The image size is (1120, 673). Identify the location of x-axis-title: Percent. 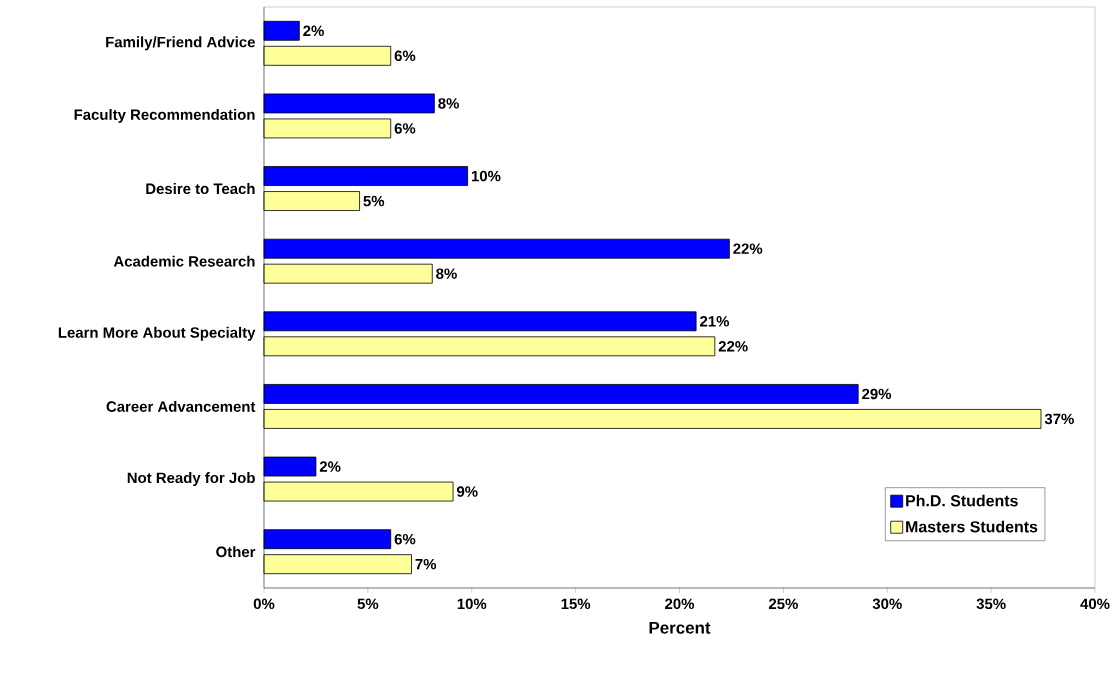
(680, 627).